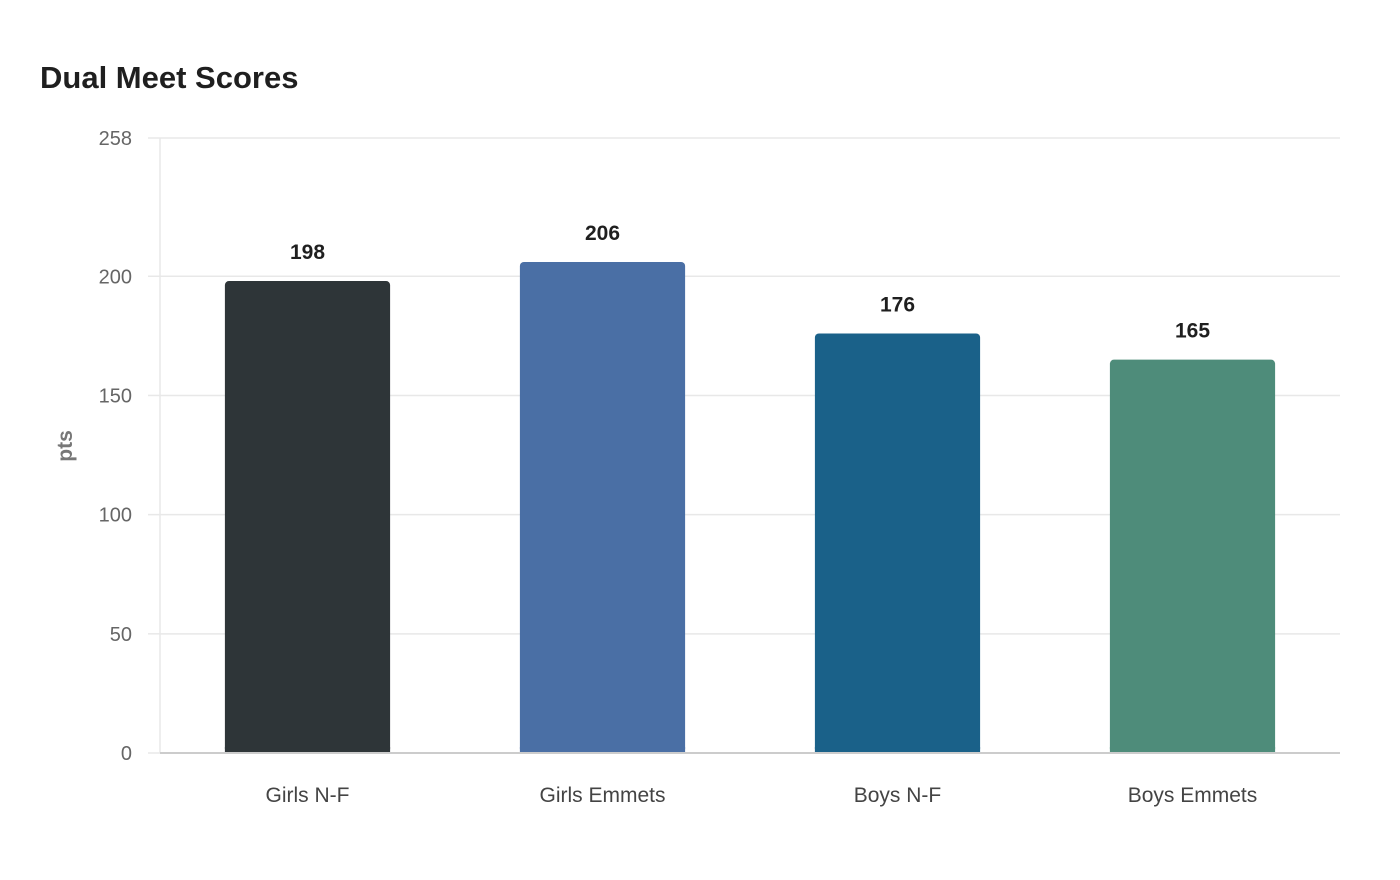 The width and height of the screenshot is (1400, 880). What do you see at coordinates (602, 233) in the screenshot?
I see `bar-value-label: 206` at bounding box center [602, 233].